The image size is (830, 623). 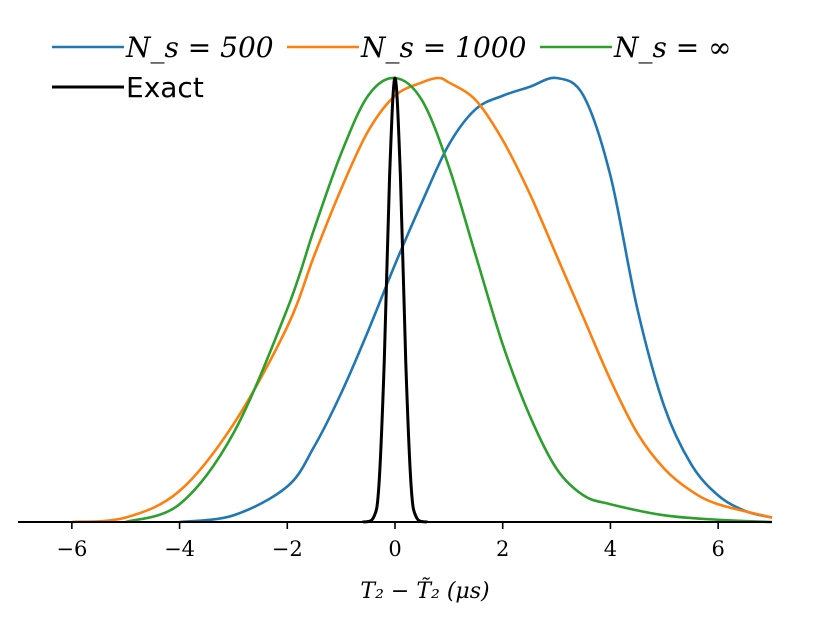 I want to click on x-axis-label: T₂ − T̃₂ (μs), so click(x=424, y=591).